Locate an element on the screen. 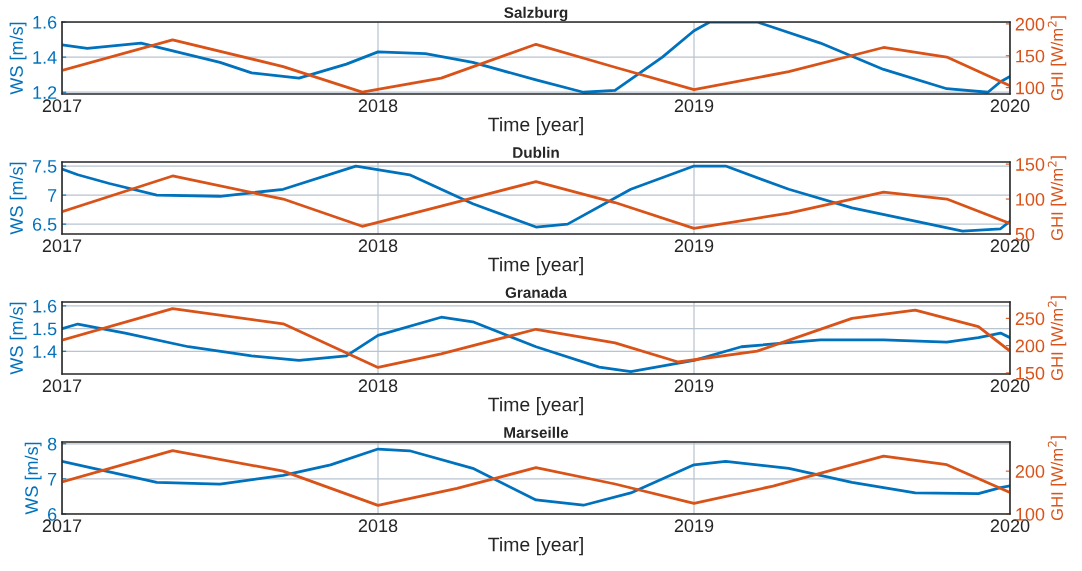 The image size is (1082, 571). y-tick-label: 6 is located at coordinates (52, 514).